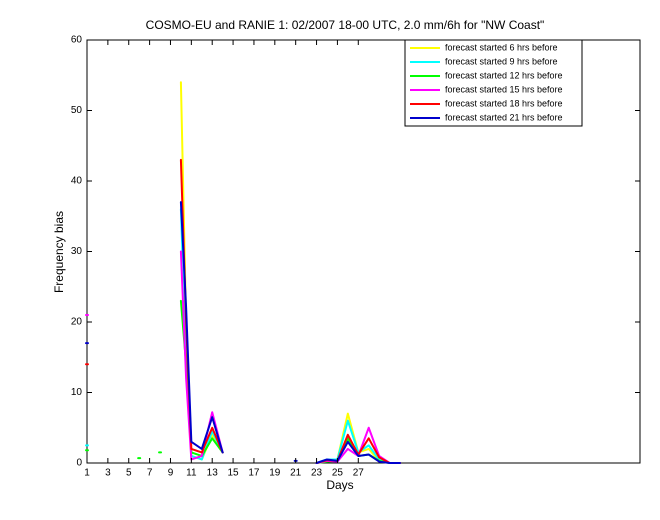 The width and height of the screenshot is (660, 520). I want to click on x-axis-label: Days, so click(339, 485).